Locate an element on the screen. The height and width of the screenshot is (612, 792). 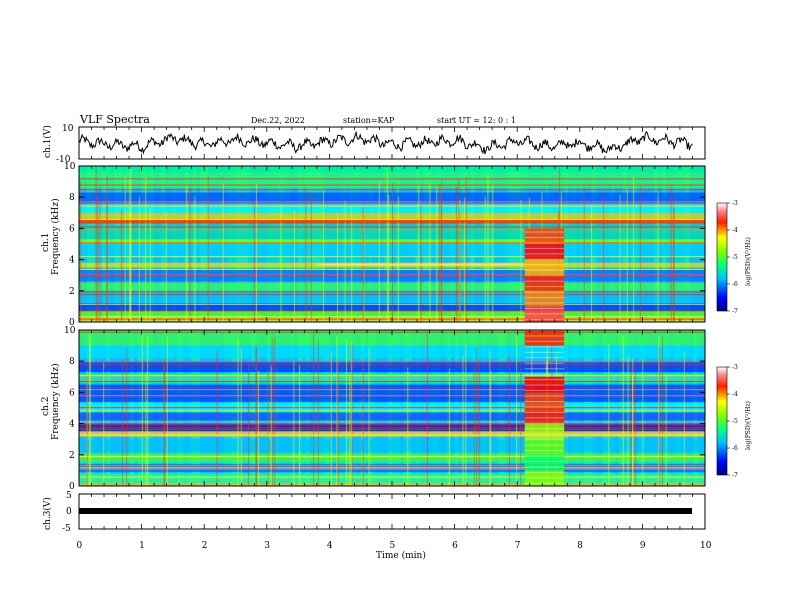
ch1-colorbar-ticks: -3 -4 -5 -6 -7 is located at coordinates (732, 257).